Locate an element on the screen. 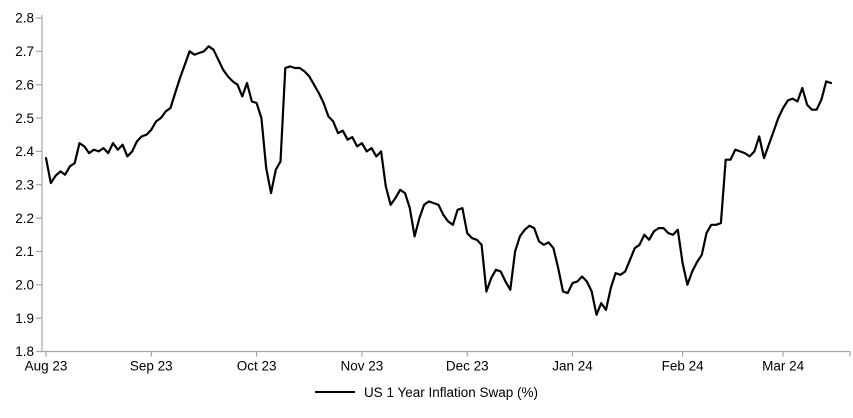 The height and width of the screenshot is (418, 853). y-tick-label: 2.8 is located at coordinates (24, 18).